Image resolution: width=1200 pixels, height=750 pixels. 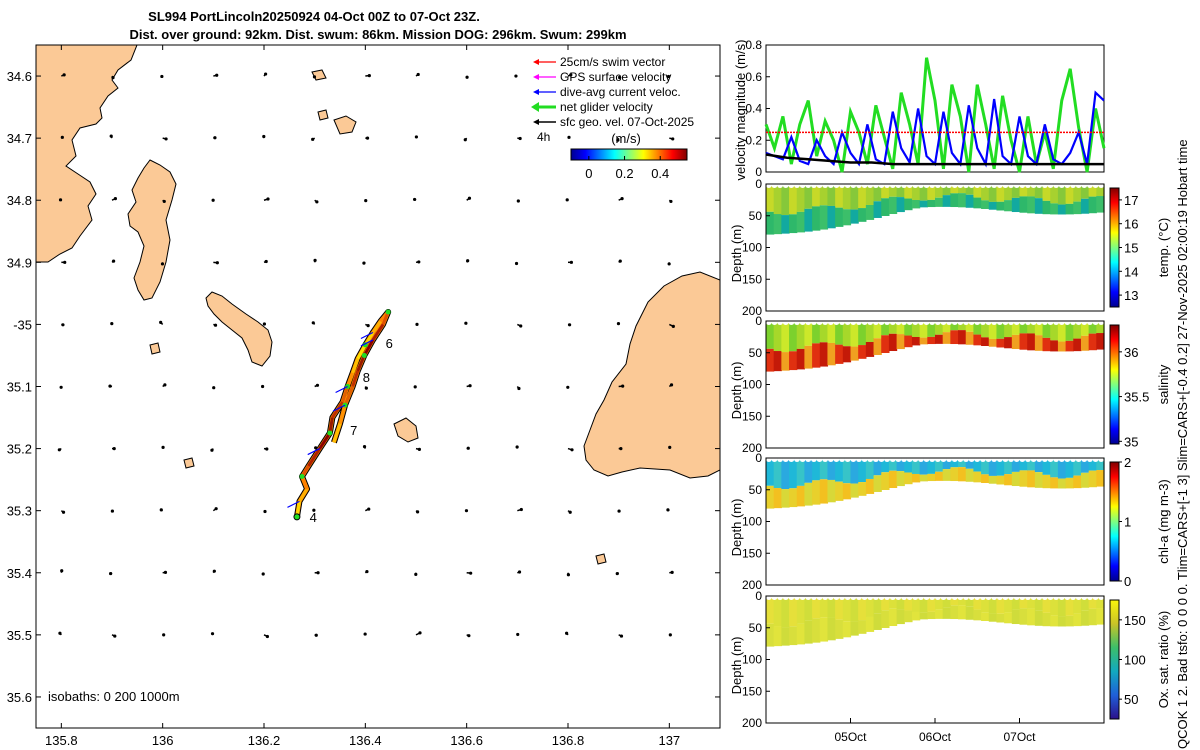 What do you see at coordinates (752, 553) in the screenshot?
I see `section-ytick-label: 150` at bounding box center [752, 553].